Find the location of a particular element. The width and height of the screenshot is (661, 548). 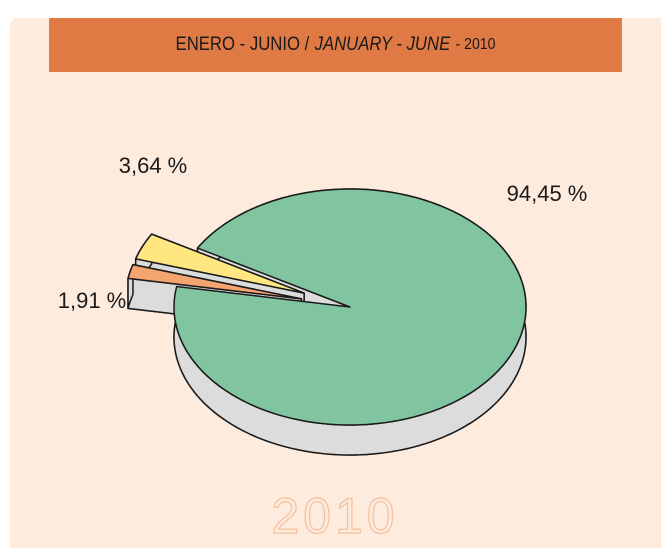

title-part: ENERO - JUNIO / is located at coordinates (242, 44).